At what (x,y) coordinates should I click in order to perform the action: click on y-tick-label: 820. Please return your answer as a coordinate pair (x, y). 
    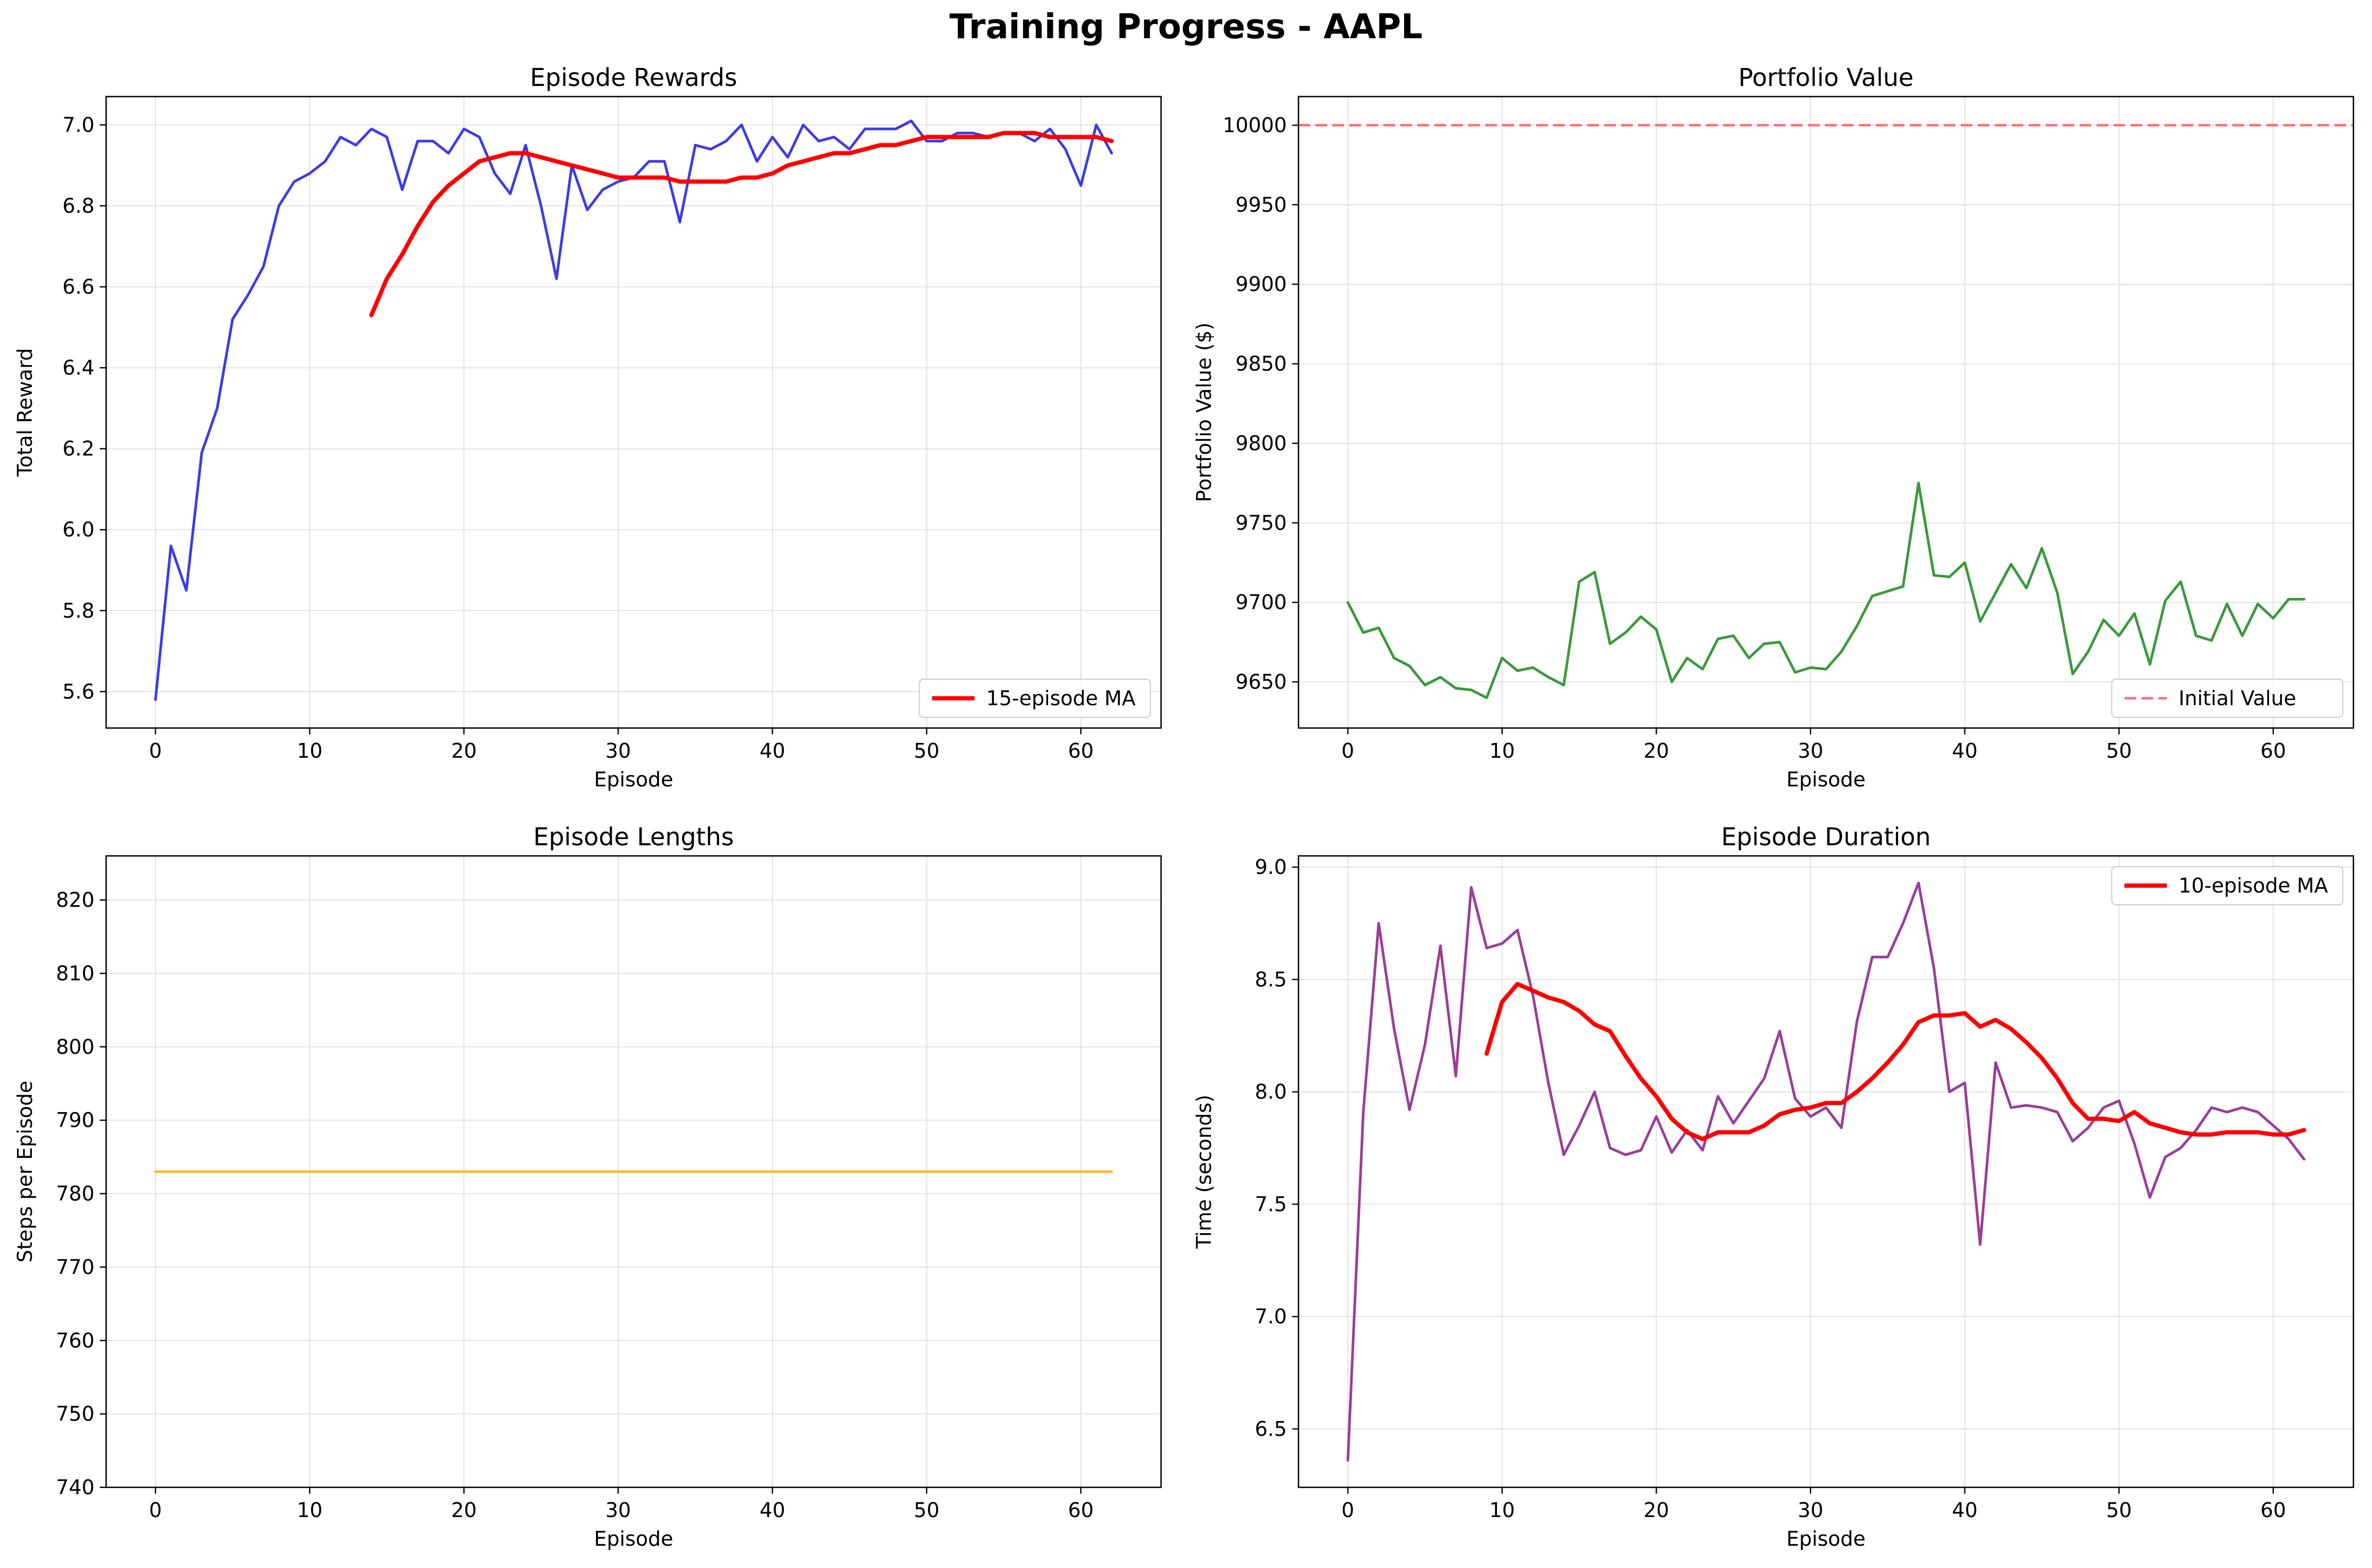
    Looking at the image, I should click on (75, 900).